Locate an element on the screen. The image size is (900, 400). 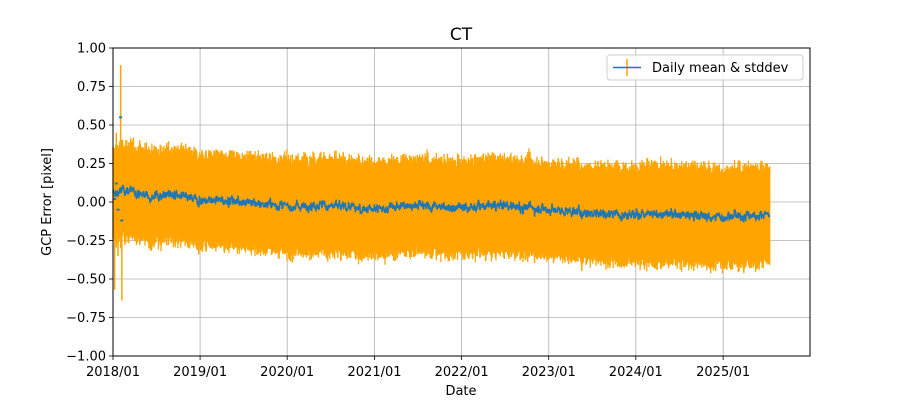
y-tick-label: −1.00 is located at coordinates (86, 357).